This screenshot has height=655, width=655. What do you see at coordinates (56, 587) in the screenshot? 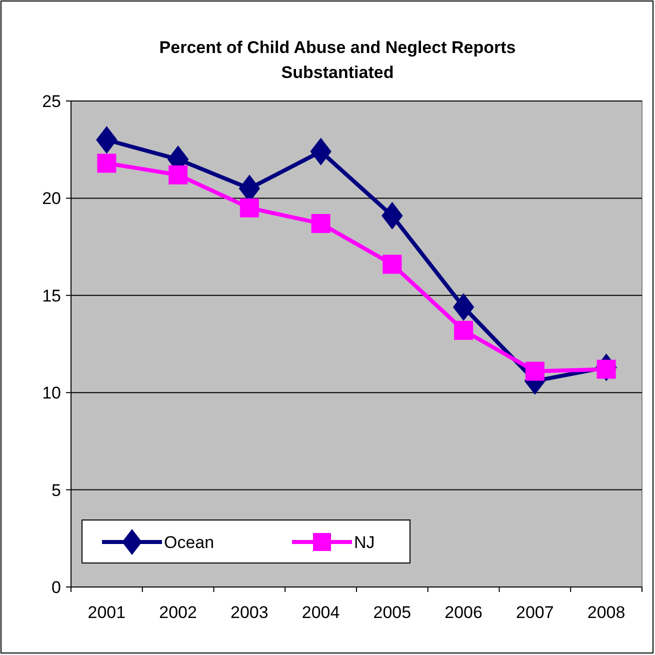
I see `y-tick-label: 0` at bounding box center [56, 587].